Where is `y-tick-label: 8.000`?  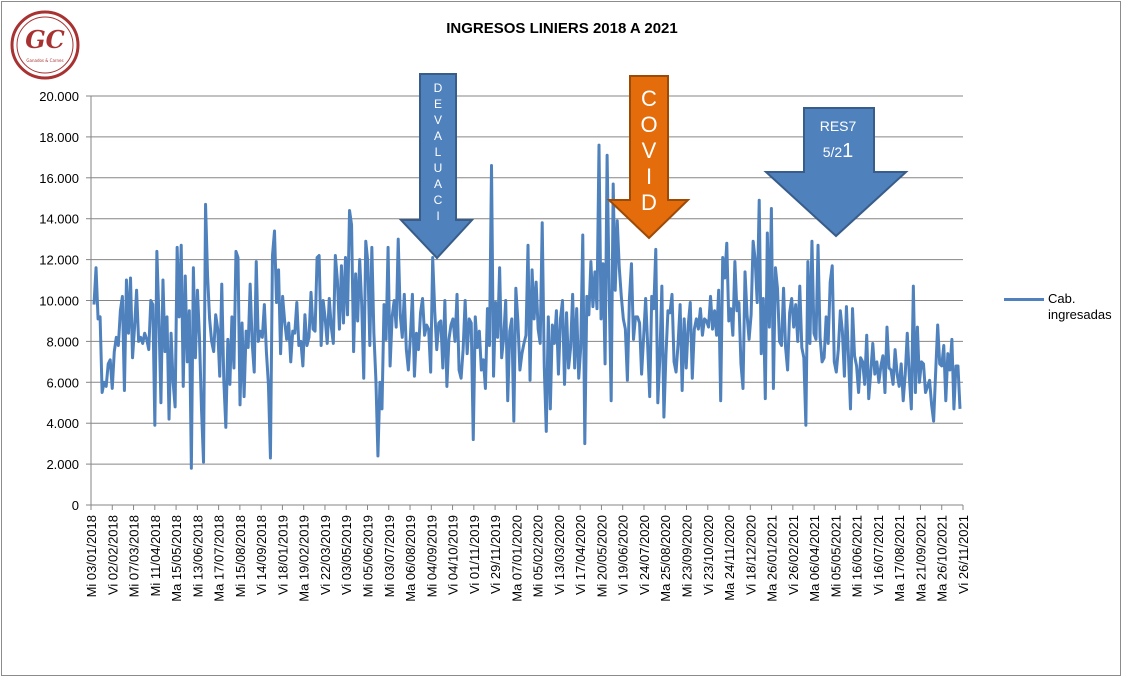
y-tick-label: 8.000 is located at coordinates (62, 341).